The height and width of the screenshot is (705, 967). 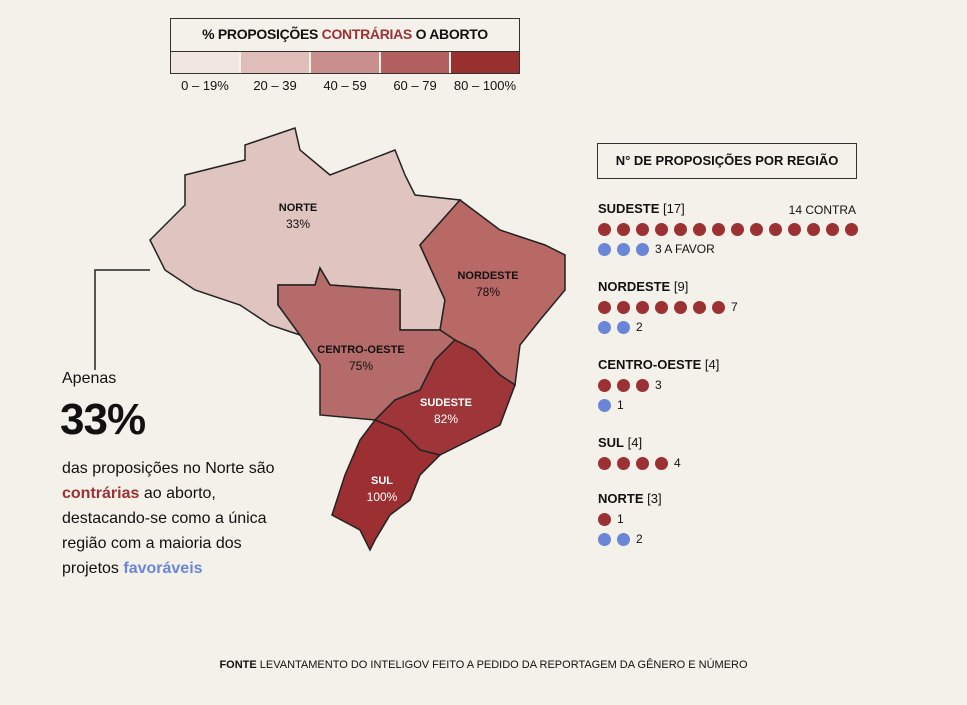 I want to click on color-scale-labels: 0 – 19% 20 – 39 40 – 59 60 – 79 80 – 100%, so click(x=345, y=85).